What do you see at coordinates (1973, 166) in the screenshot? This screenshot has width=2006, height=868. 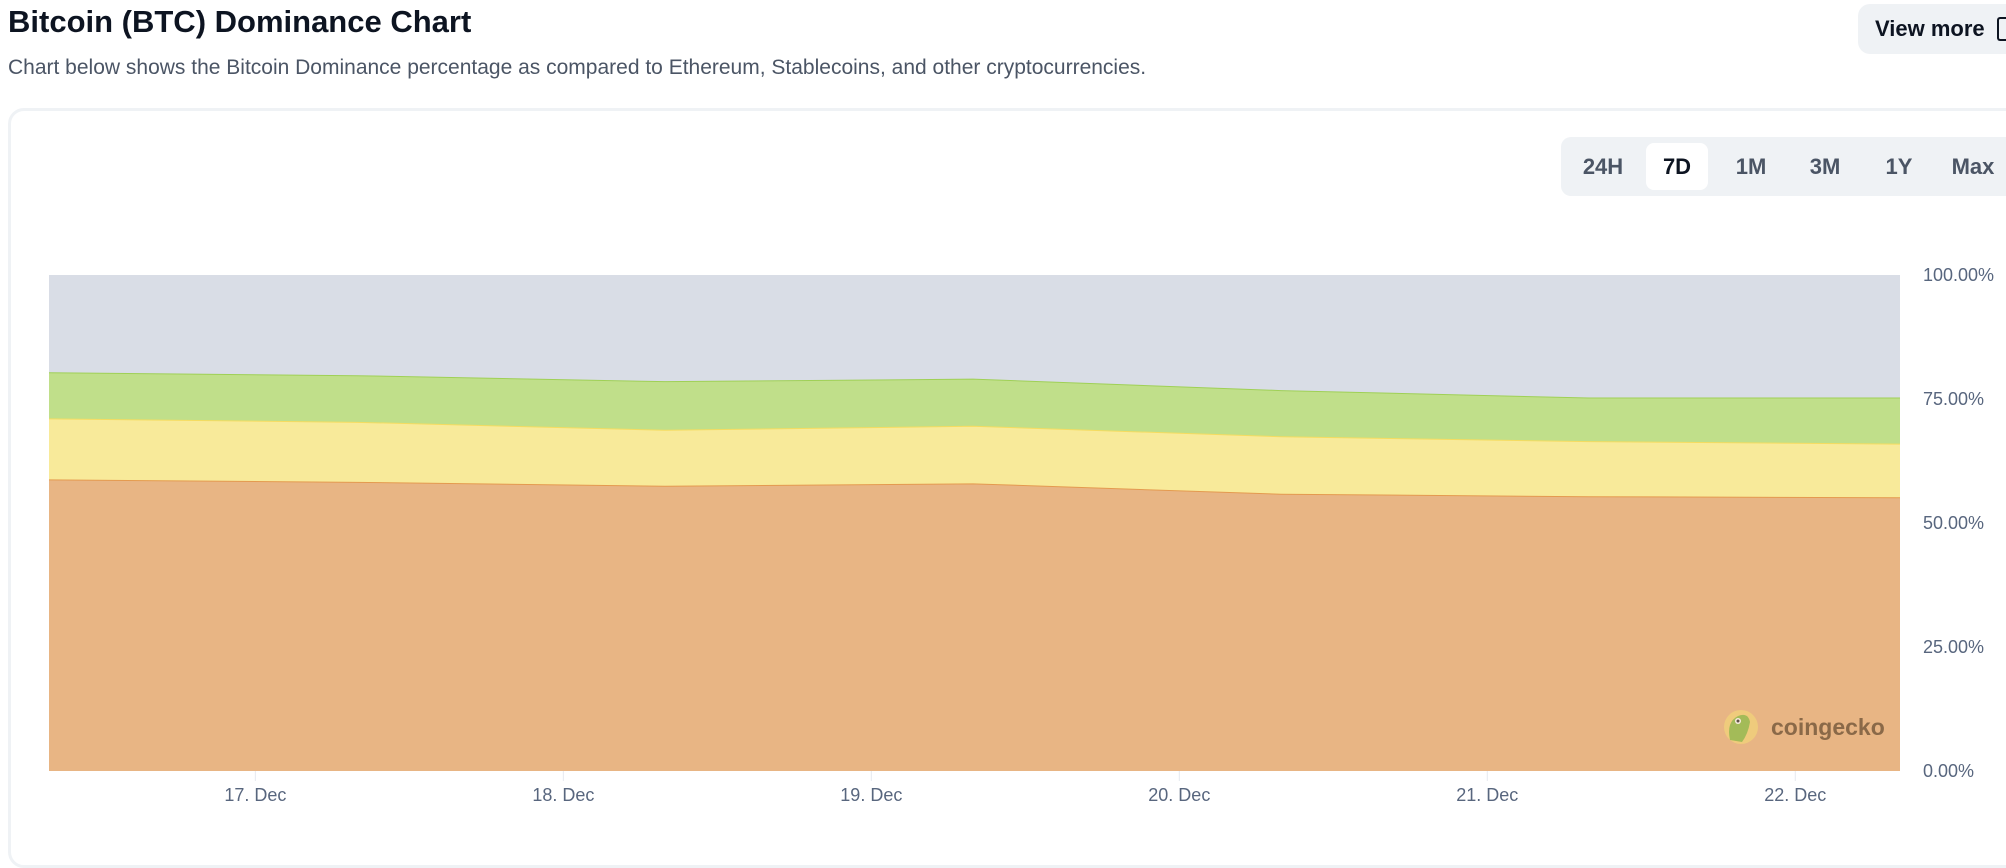 I see `range-max: Max` at bounding box center [1973, 166].